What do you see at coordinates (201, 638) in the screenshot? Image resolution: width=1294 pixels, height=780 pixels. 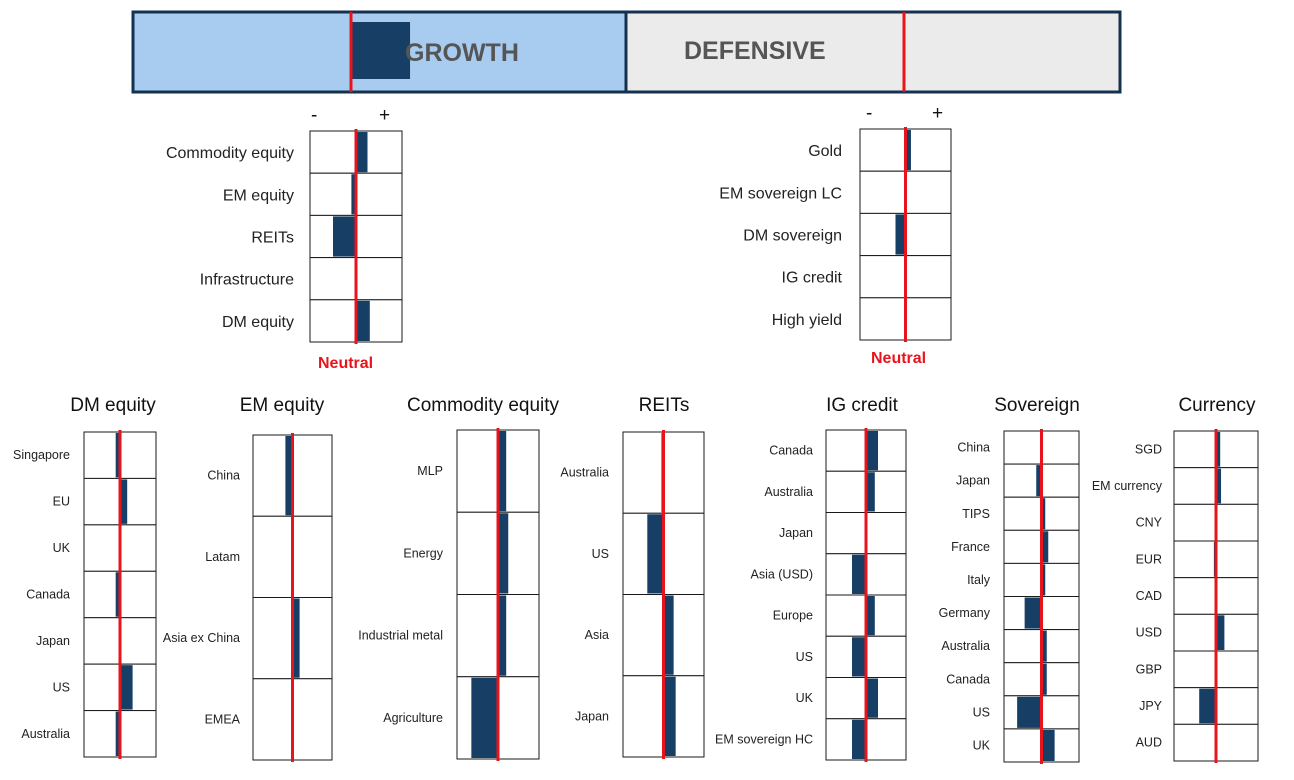 I see `category-label-asia-ex-china: Asia ex China` at bounding box center [201, 638].